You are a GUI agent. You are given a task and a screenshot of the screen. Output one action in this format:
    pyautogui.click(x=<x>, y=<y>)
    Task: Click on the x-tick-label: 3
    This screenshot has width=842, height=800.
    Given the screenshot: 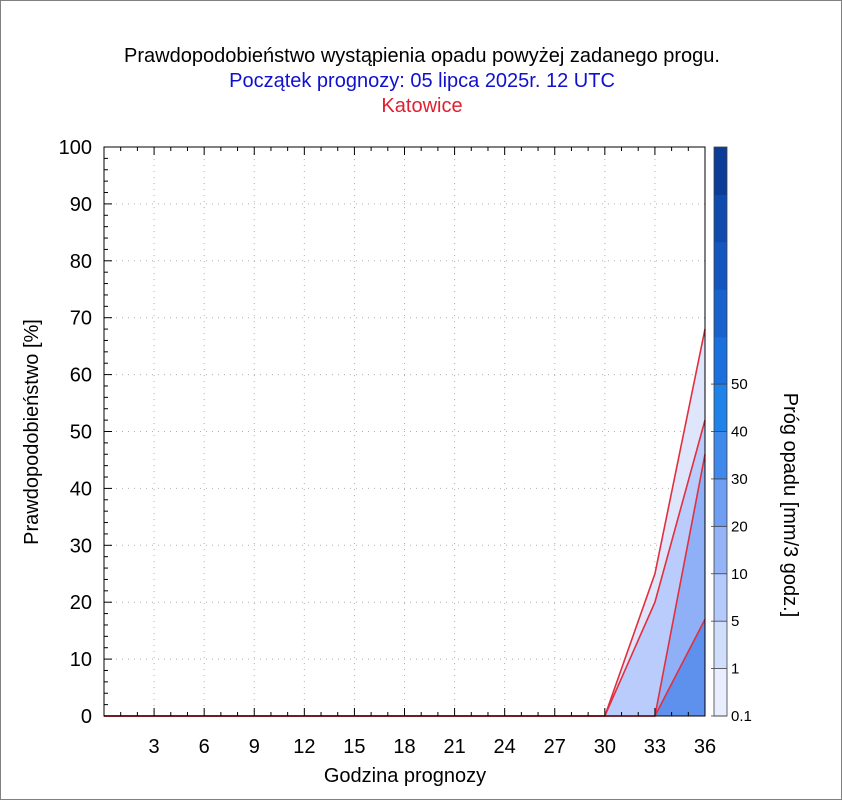 What is the action you would take?
    pyautogui.click(x=154, y=747)
    